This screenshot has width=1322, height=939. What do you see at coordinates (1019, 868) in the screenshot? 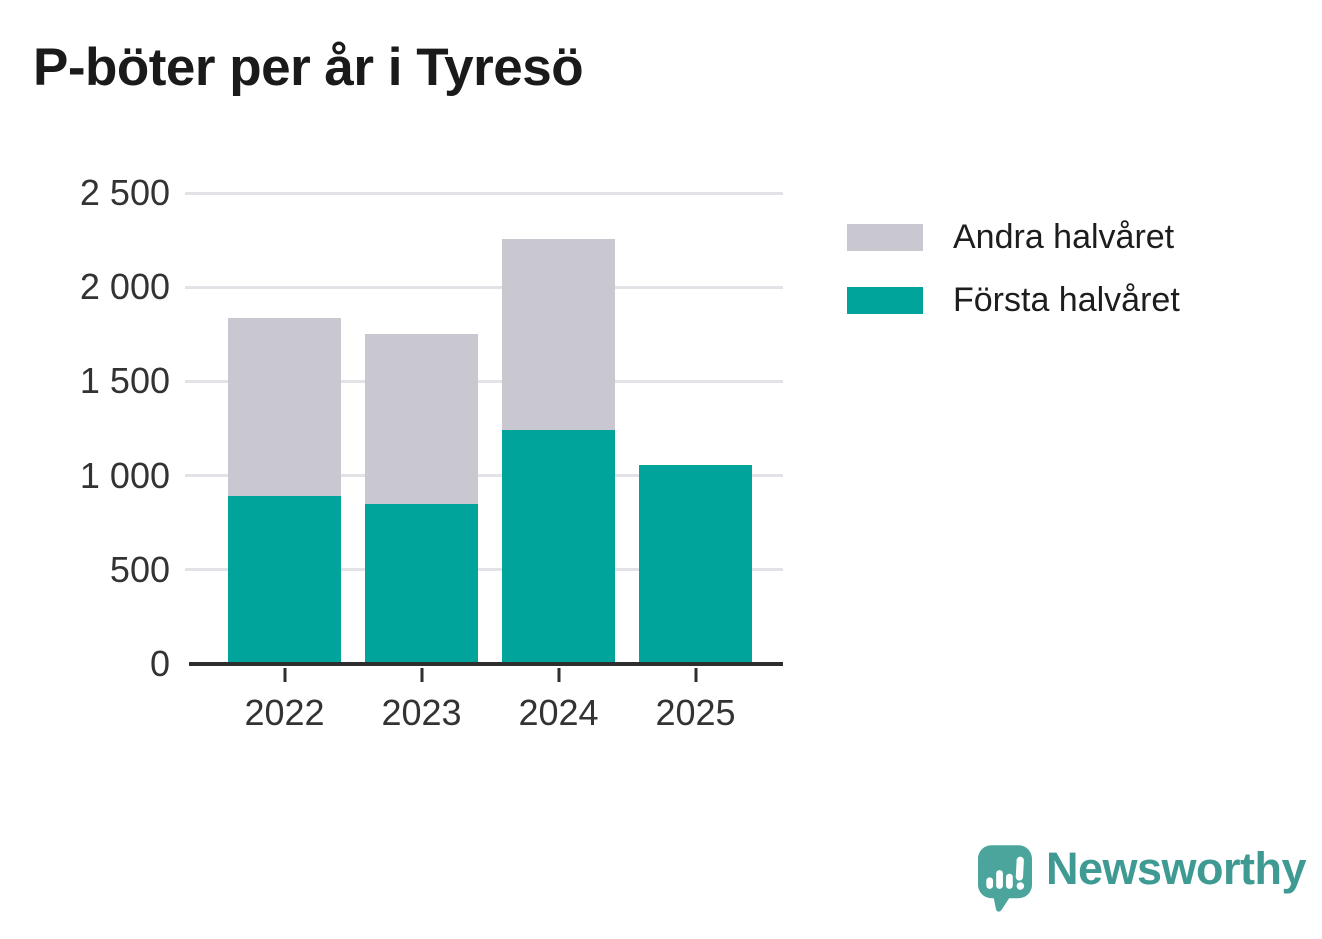
I see `logo-exclamation-bar` at bounding box center [1019, 868].